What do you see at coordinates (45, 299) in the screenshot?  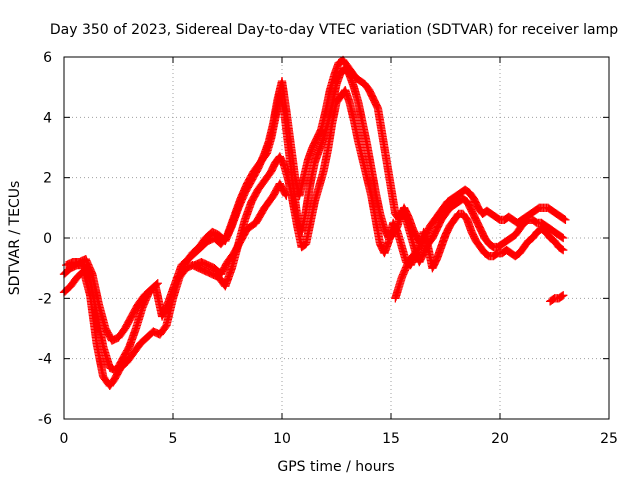 I see `y-tick-label: -2` at bounding box center [45, 299].